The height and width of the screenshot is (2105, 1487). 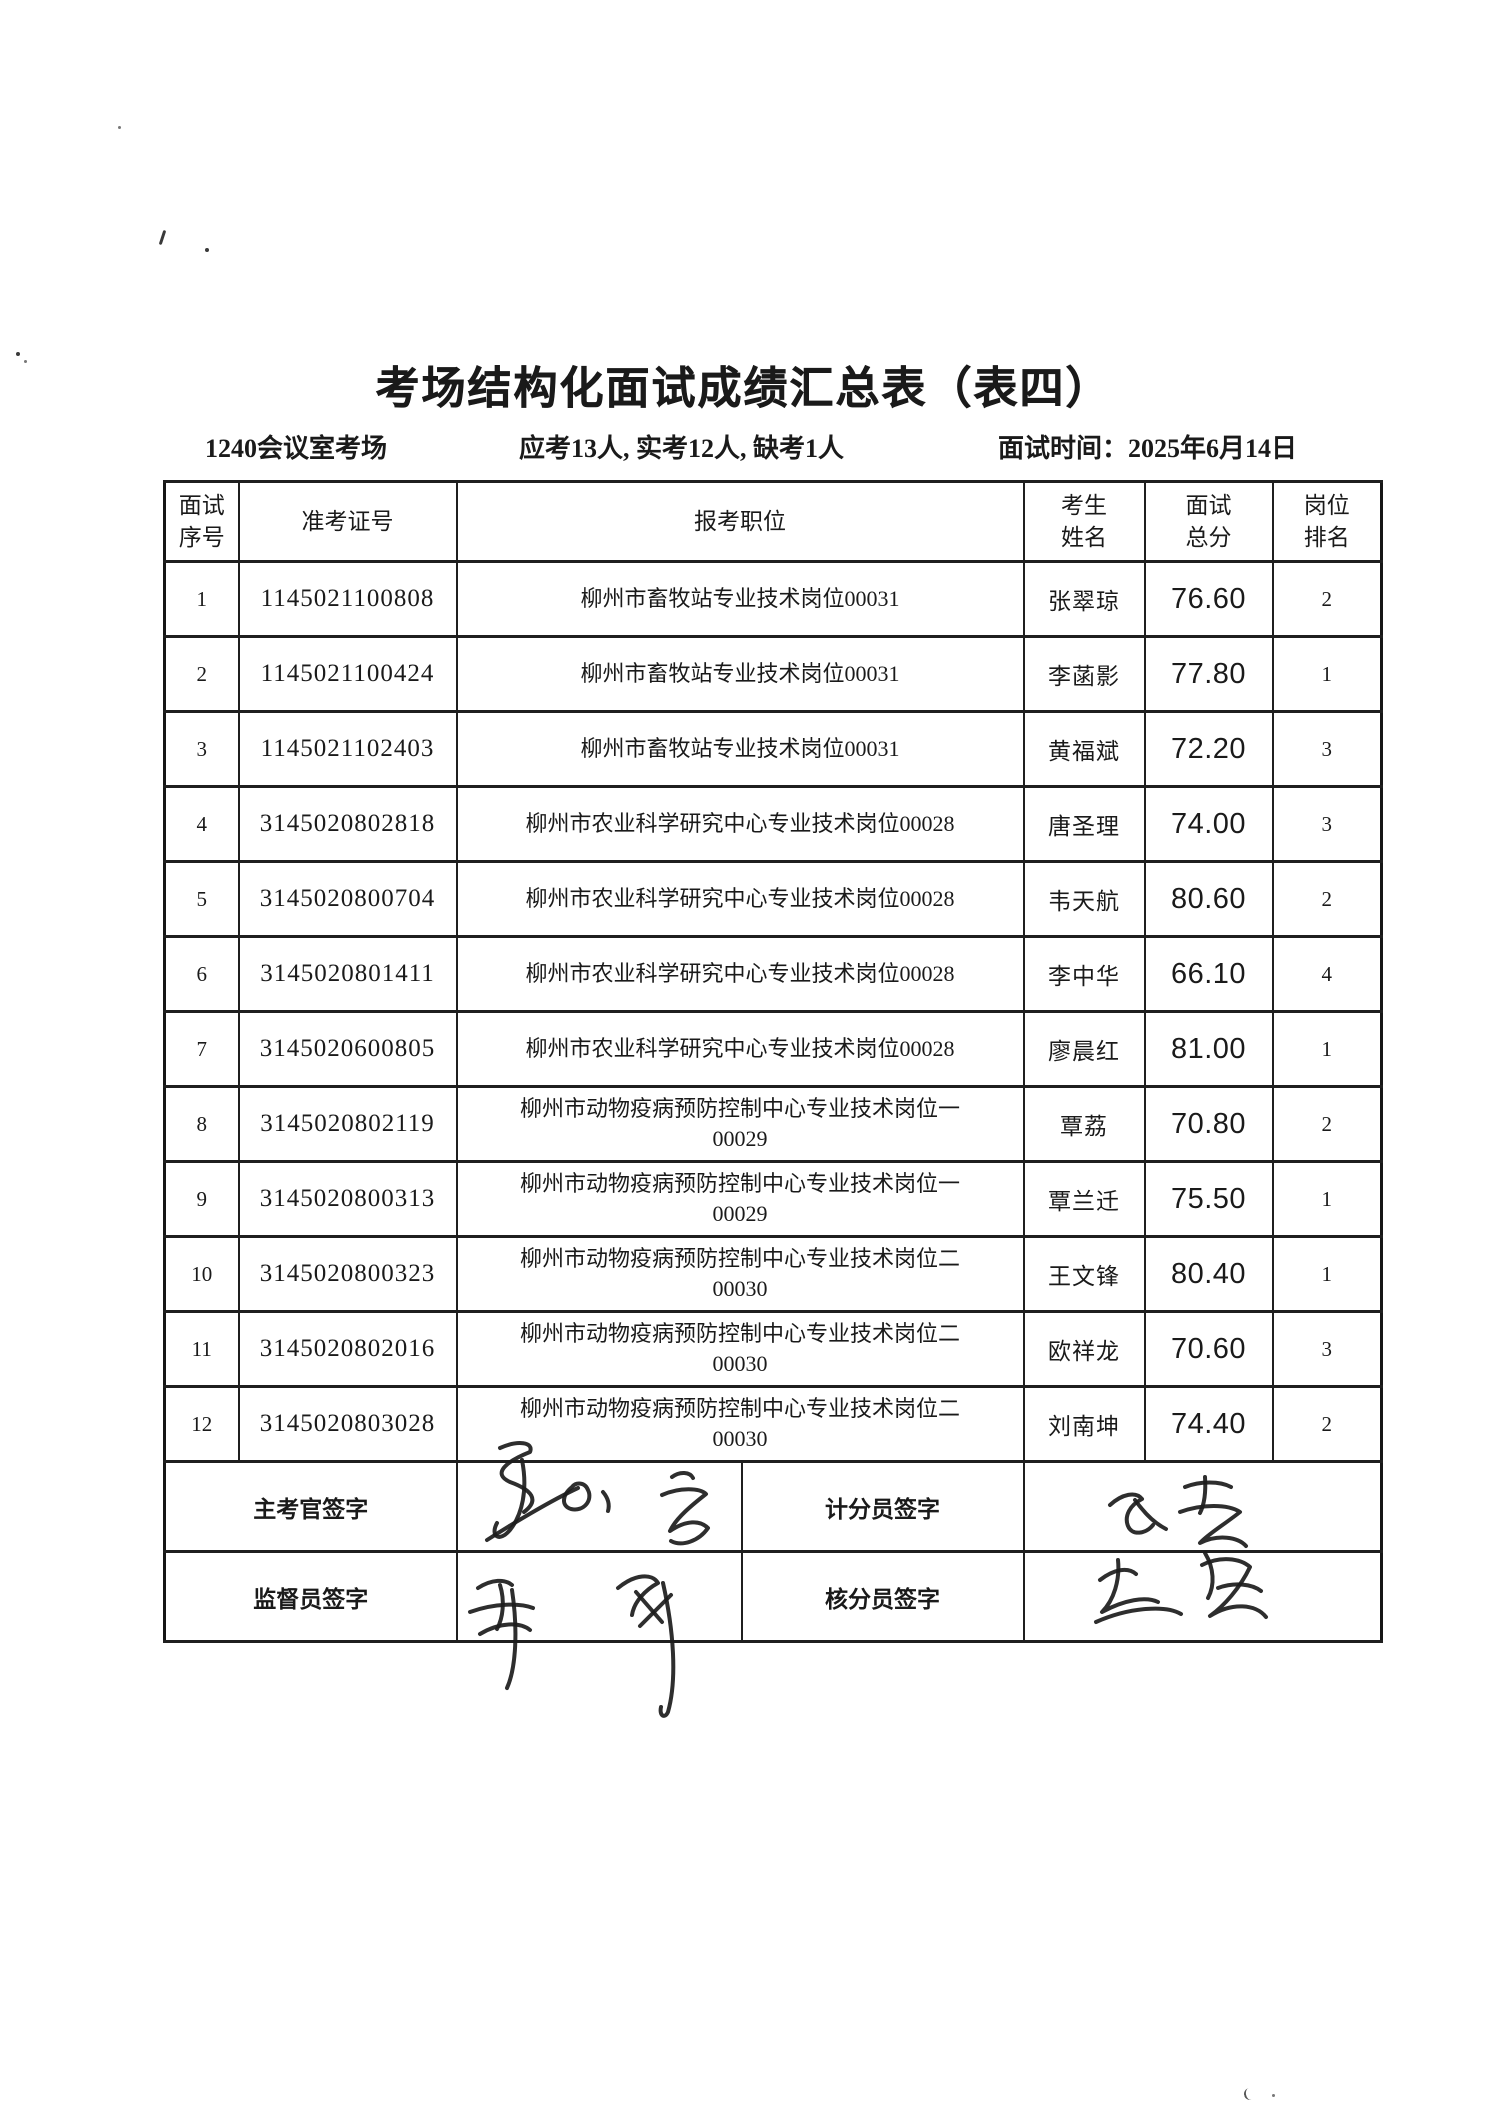 I want to click on score-cell: 81.00, so click(x=1208, y=1049).